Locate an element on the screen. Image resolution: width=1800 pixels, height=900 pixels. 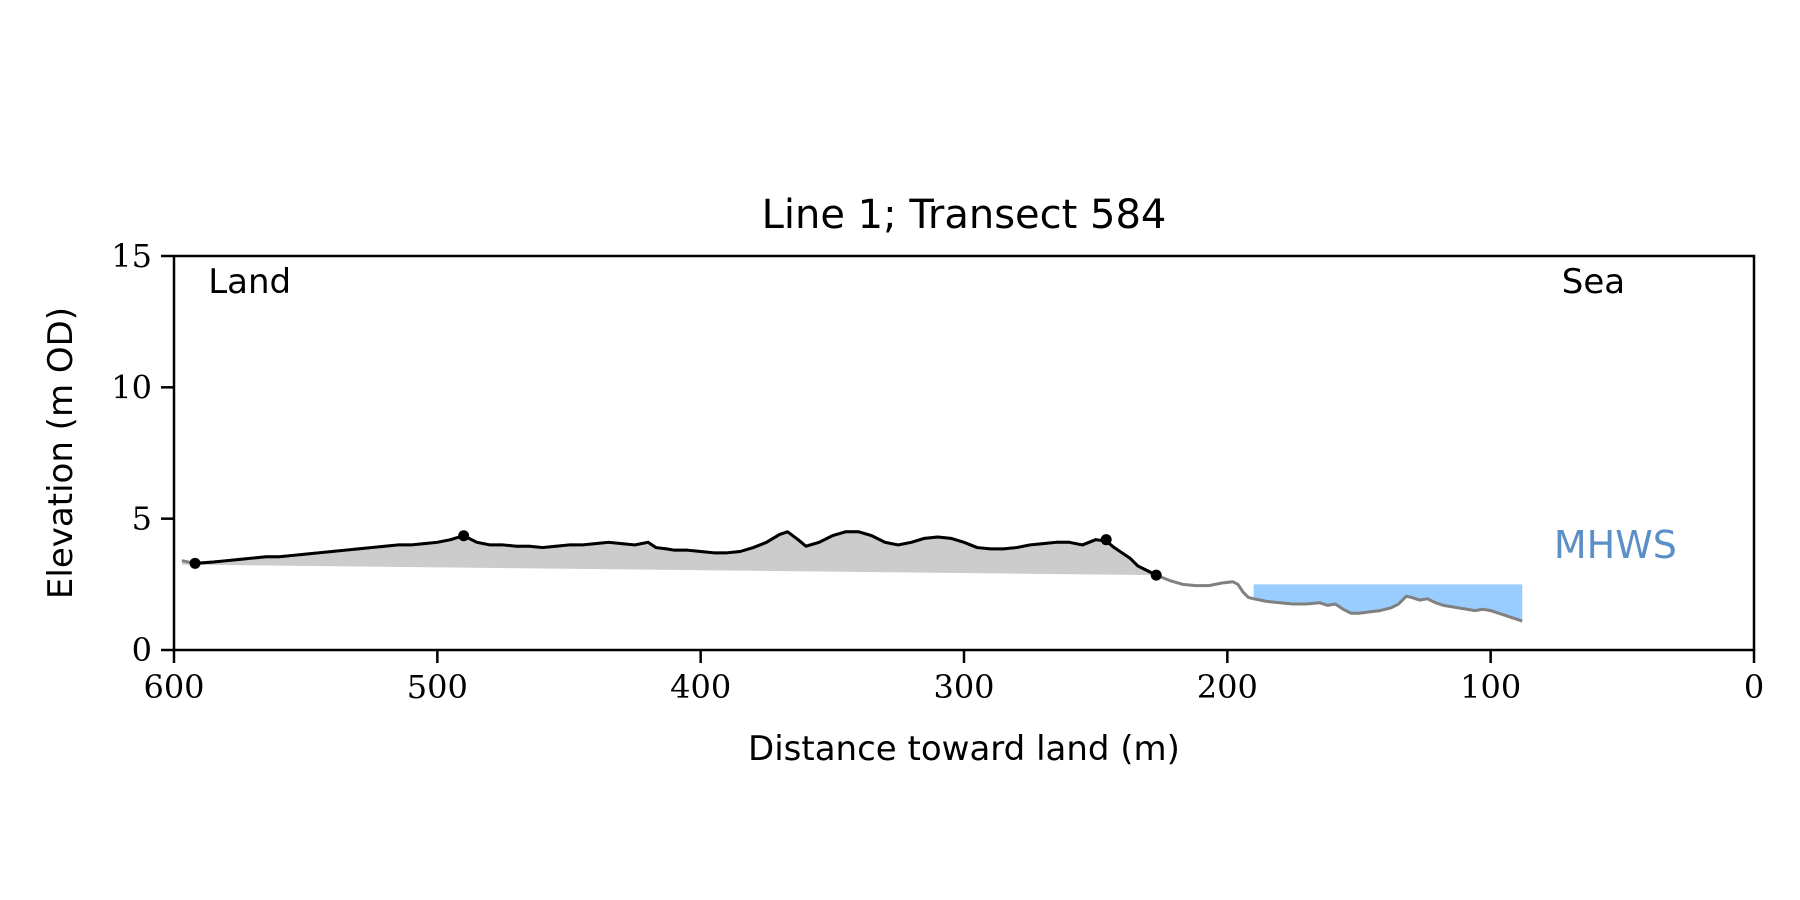
x-tick-label: 600 is located at coordinates (173, 687).